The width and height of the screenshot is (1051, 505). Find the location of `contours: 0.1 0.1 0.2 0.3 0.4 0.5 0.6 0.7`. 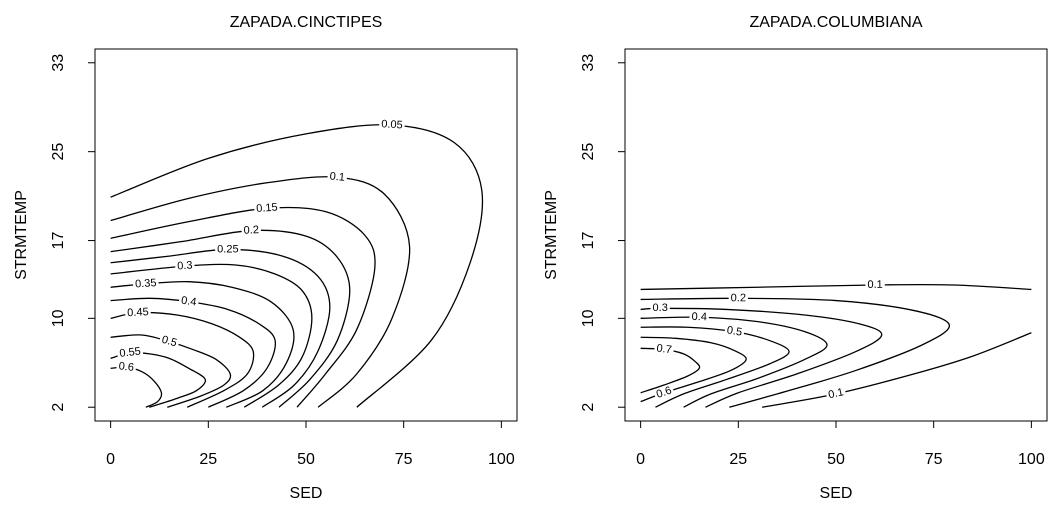

contours: 0.1 0.1 0.2 0.3 0.4 0.5 0.6 0.7 is located at coordinates (836, 343).